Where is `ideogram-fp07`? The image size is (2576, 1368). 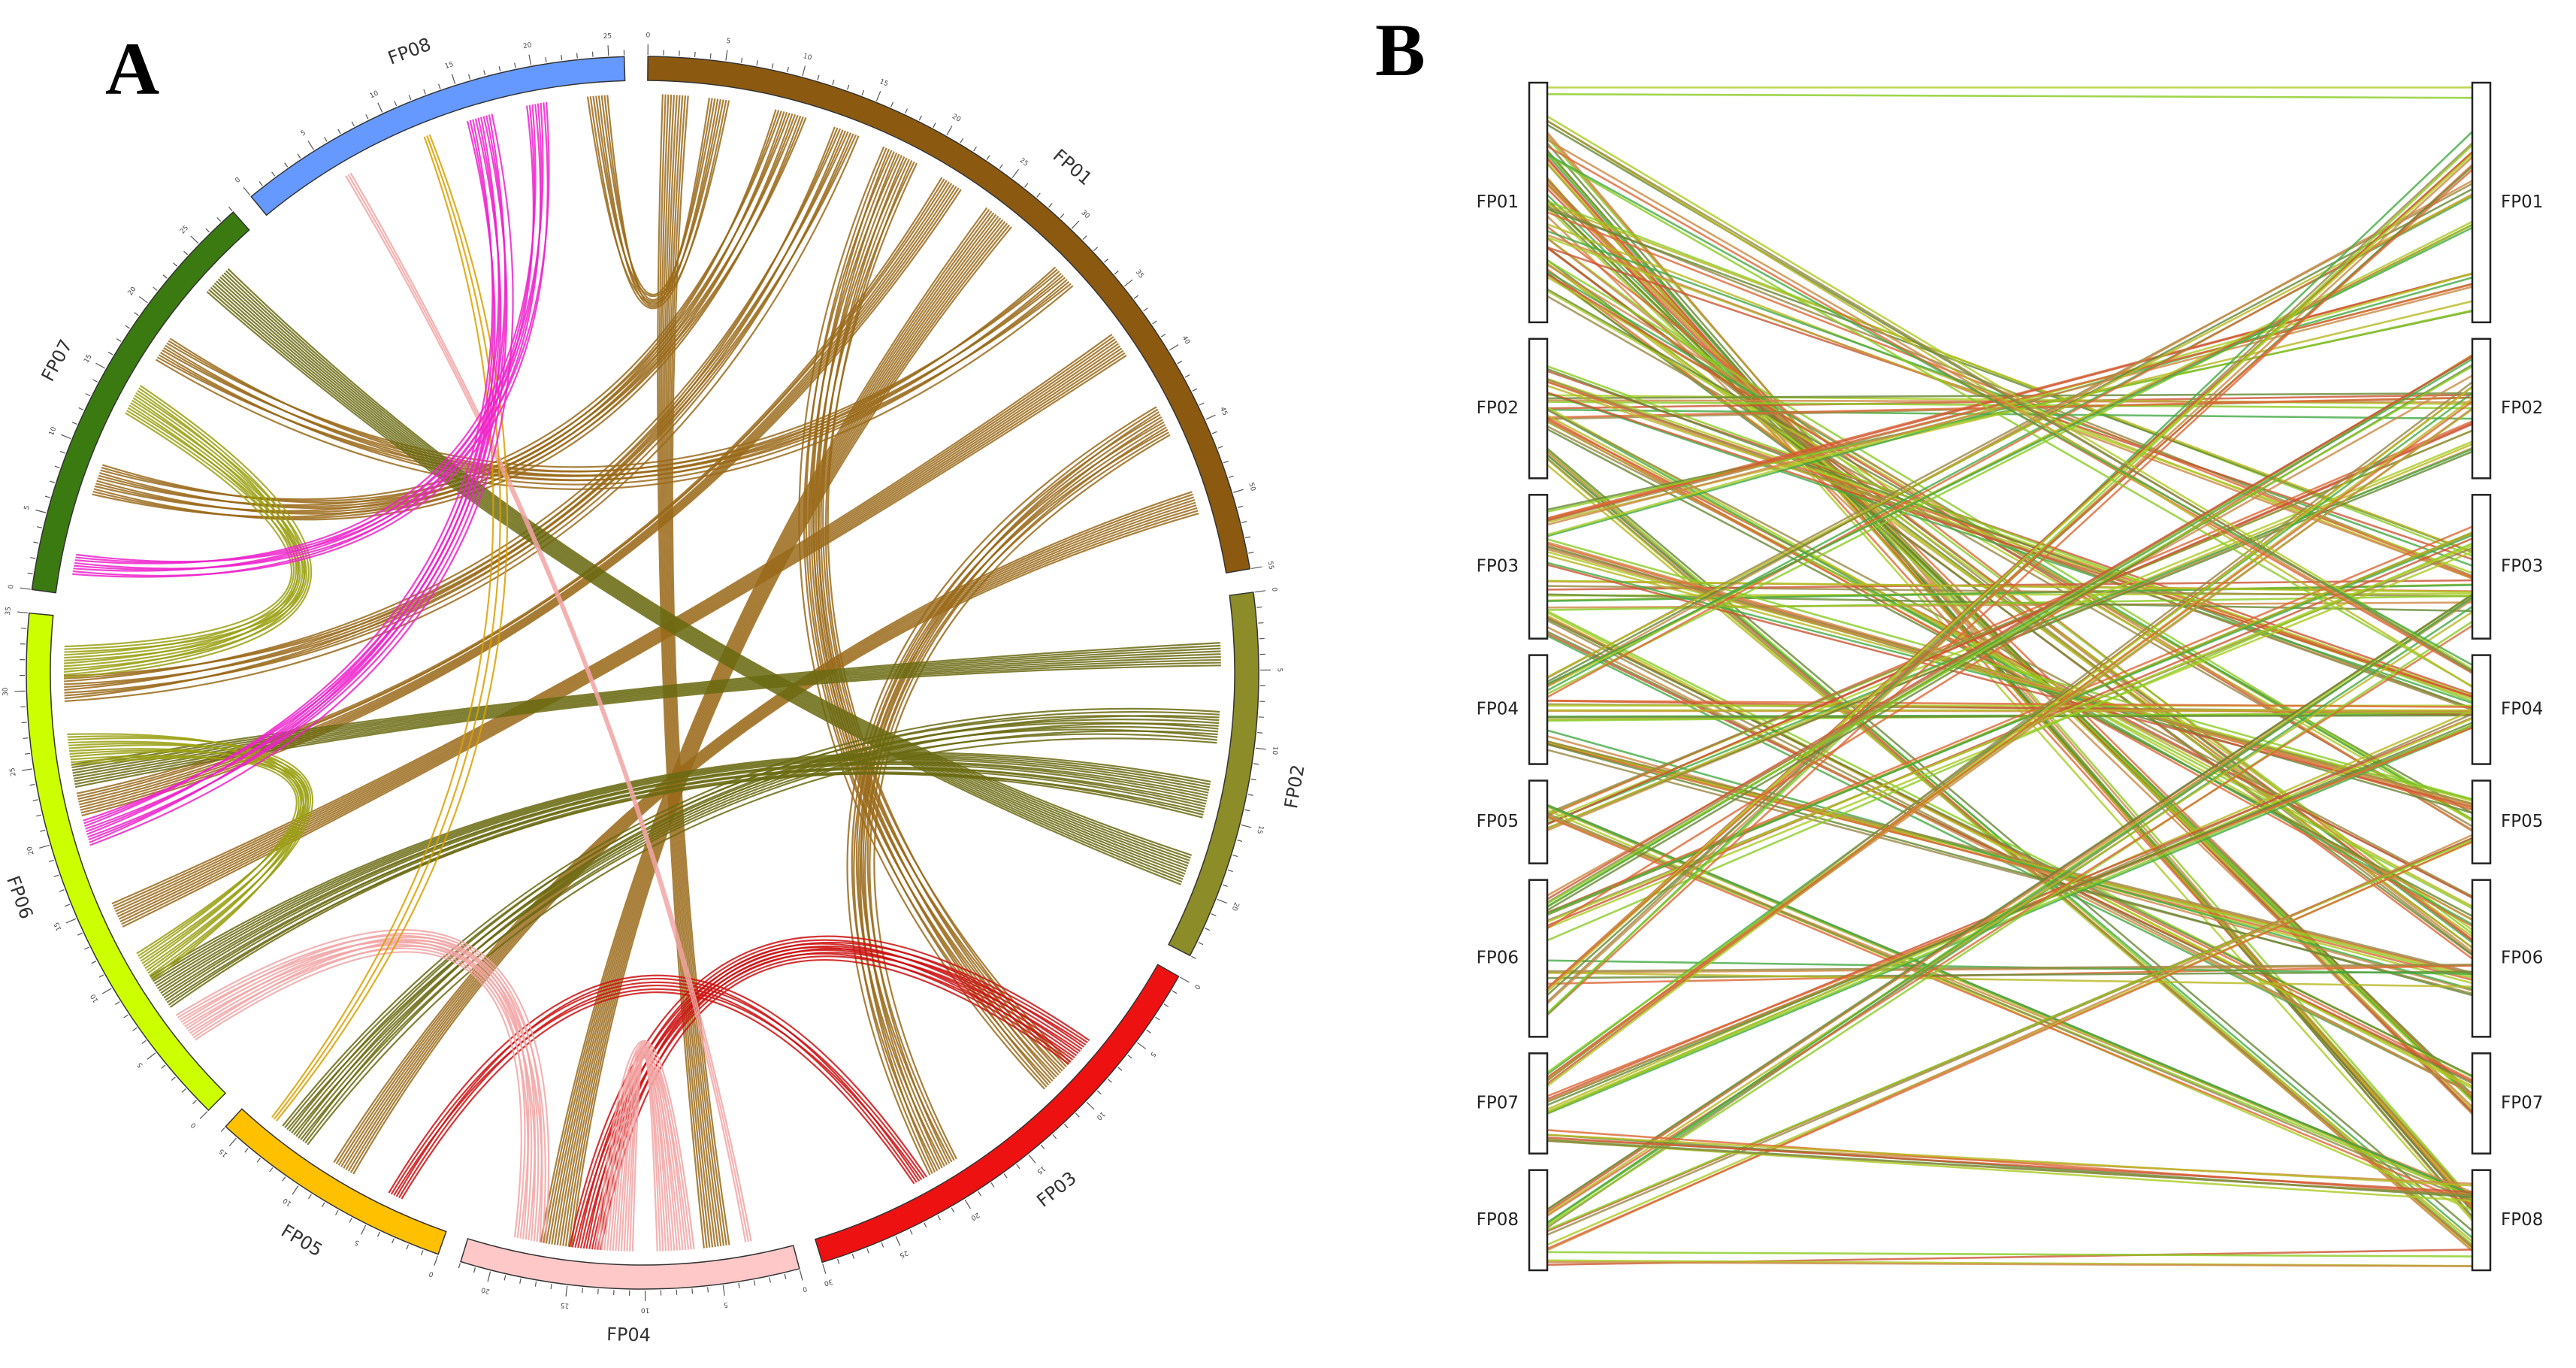
ideogram-fp07 is located at coordinates (140, 402).